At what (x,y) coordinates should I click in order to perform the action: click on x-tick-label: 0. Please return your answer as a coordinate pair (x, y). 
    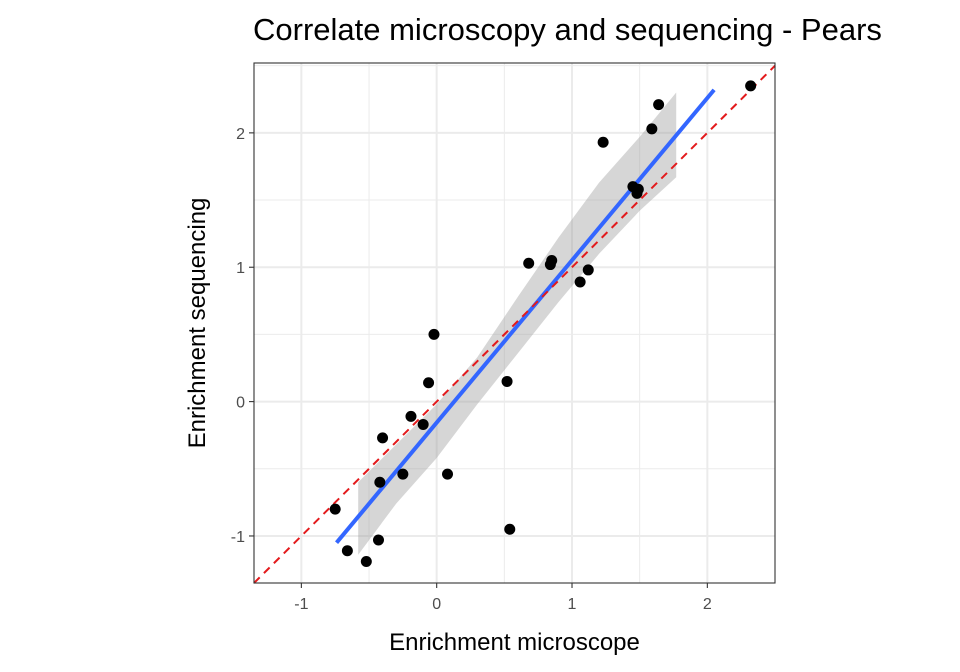
    Looking at the image, I should click on (436, 604).